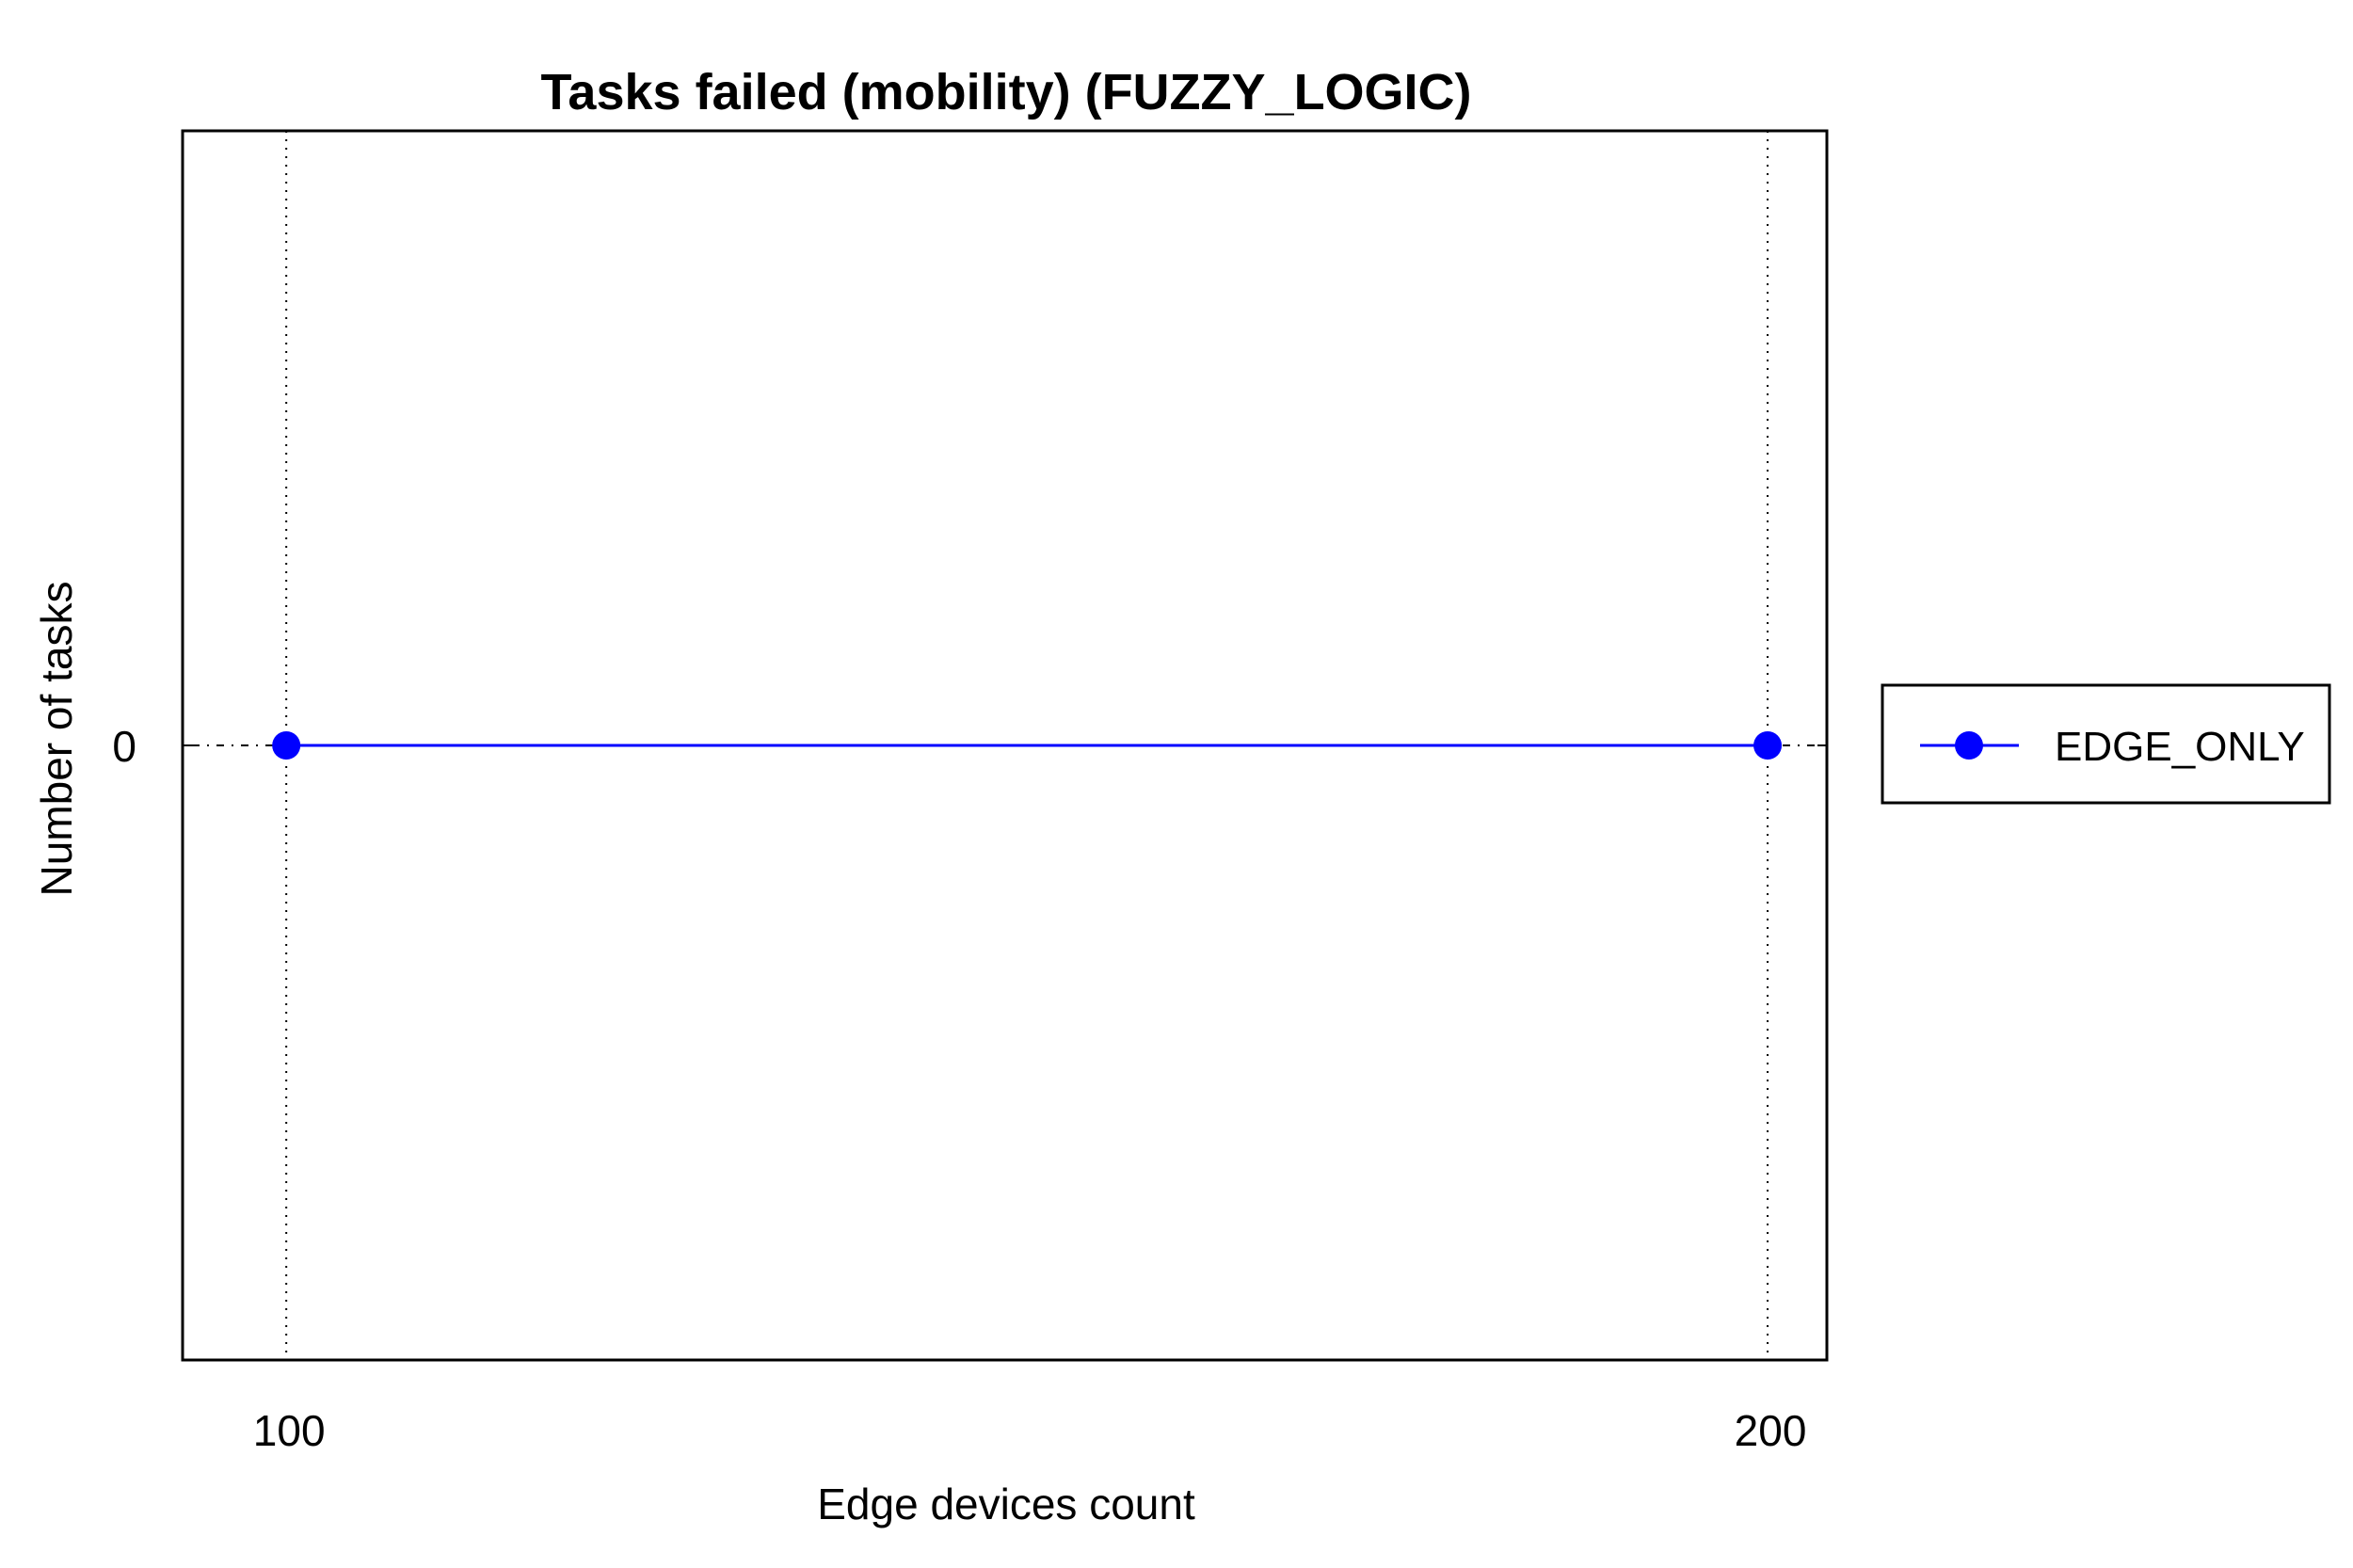 The width and height of the screenshot is (2353, 1568). What do you see at coordinates (56, 739) in the screenshot?
I see `y-axis-label: Number of tasks` at bounding box center [56, 739].